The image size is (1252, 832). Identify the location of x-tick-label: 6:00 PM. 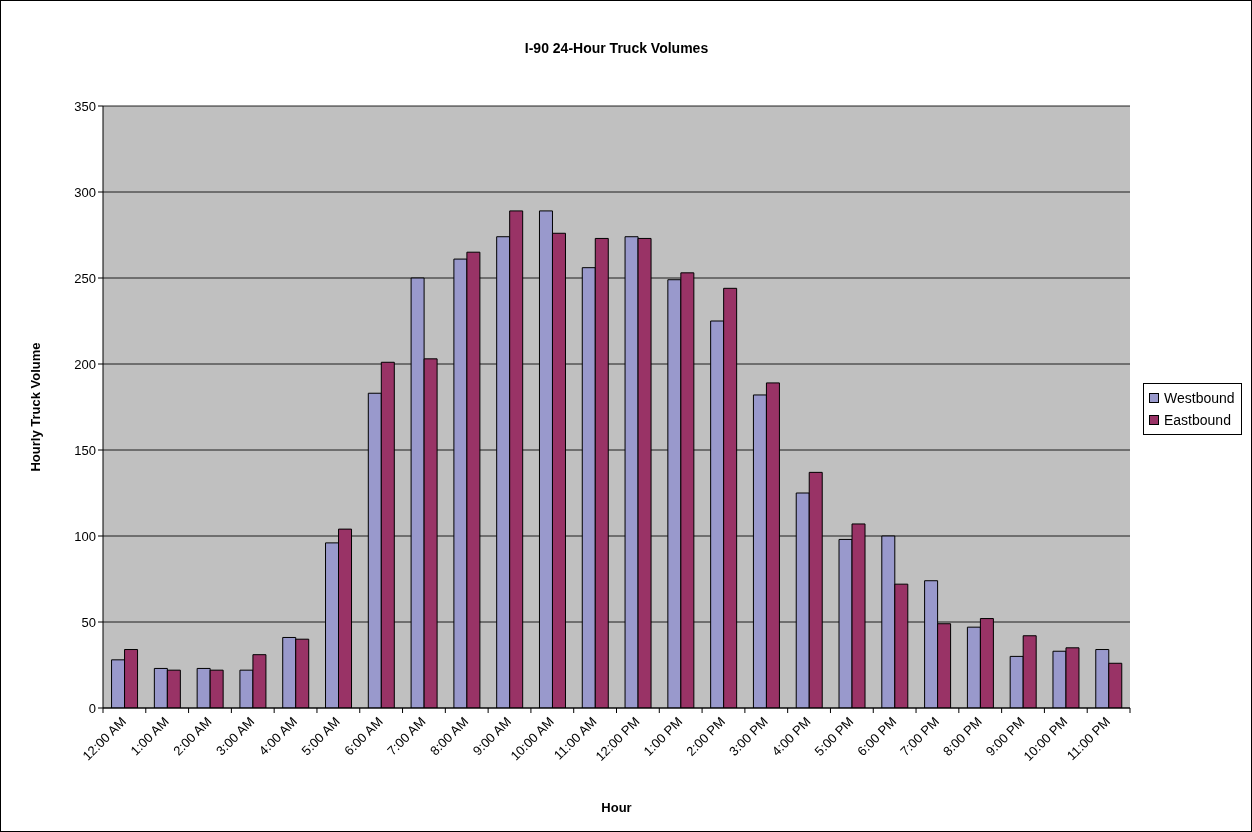
(877, 736).